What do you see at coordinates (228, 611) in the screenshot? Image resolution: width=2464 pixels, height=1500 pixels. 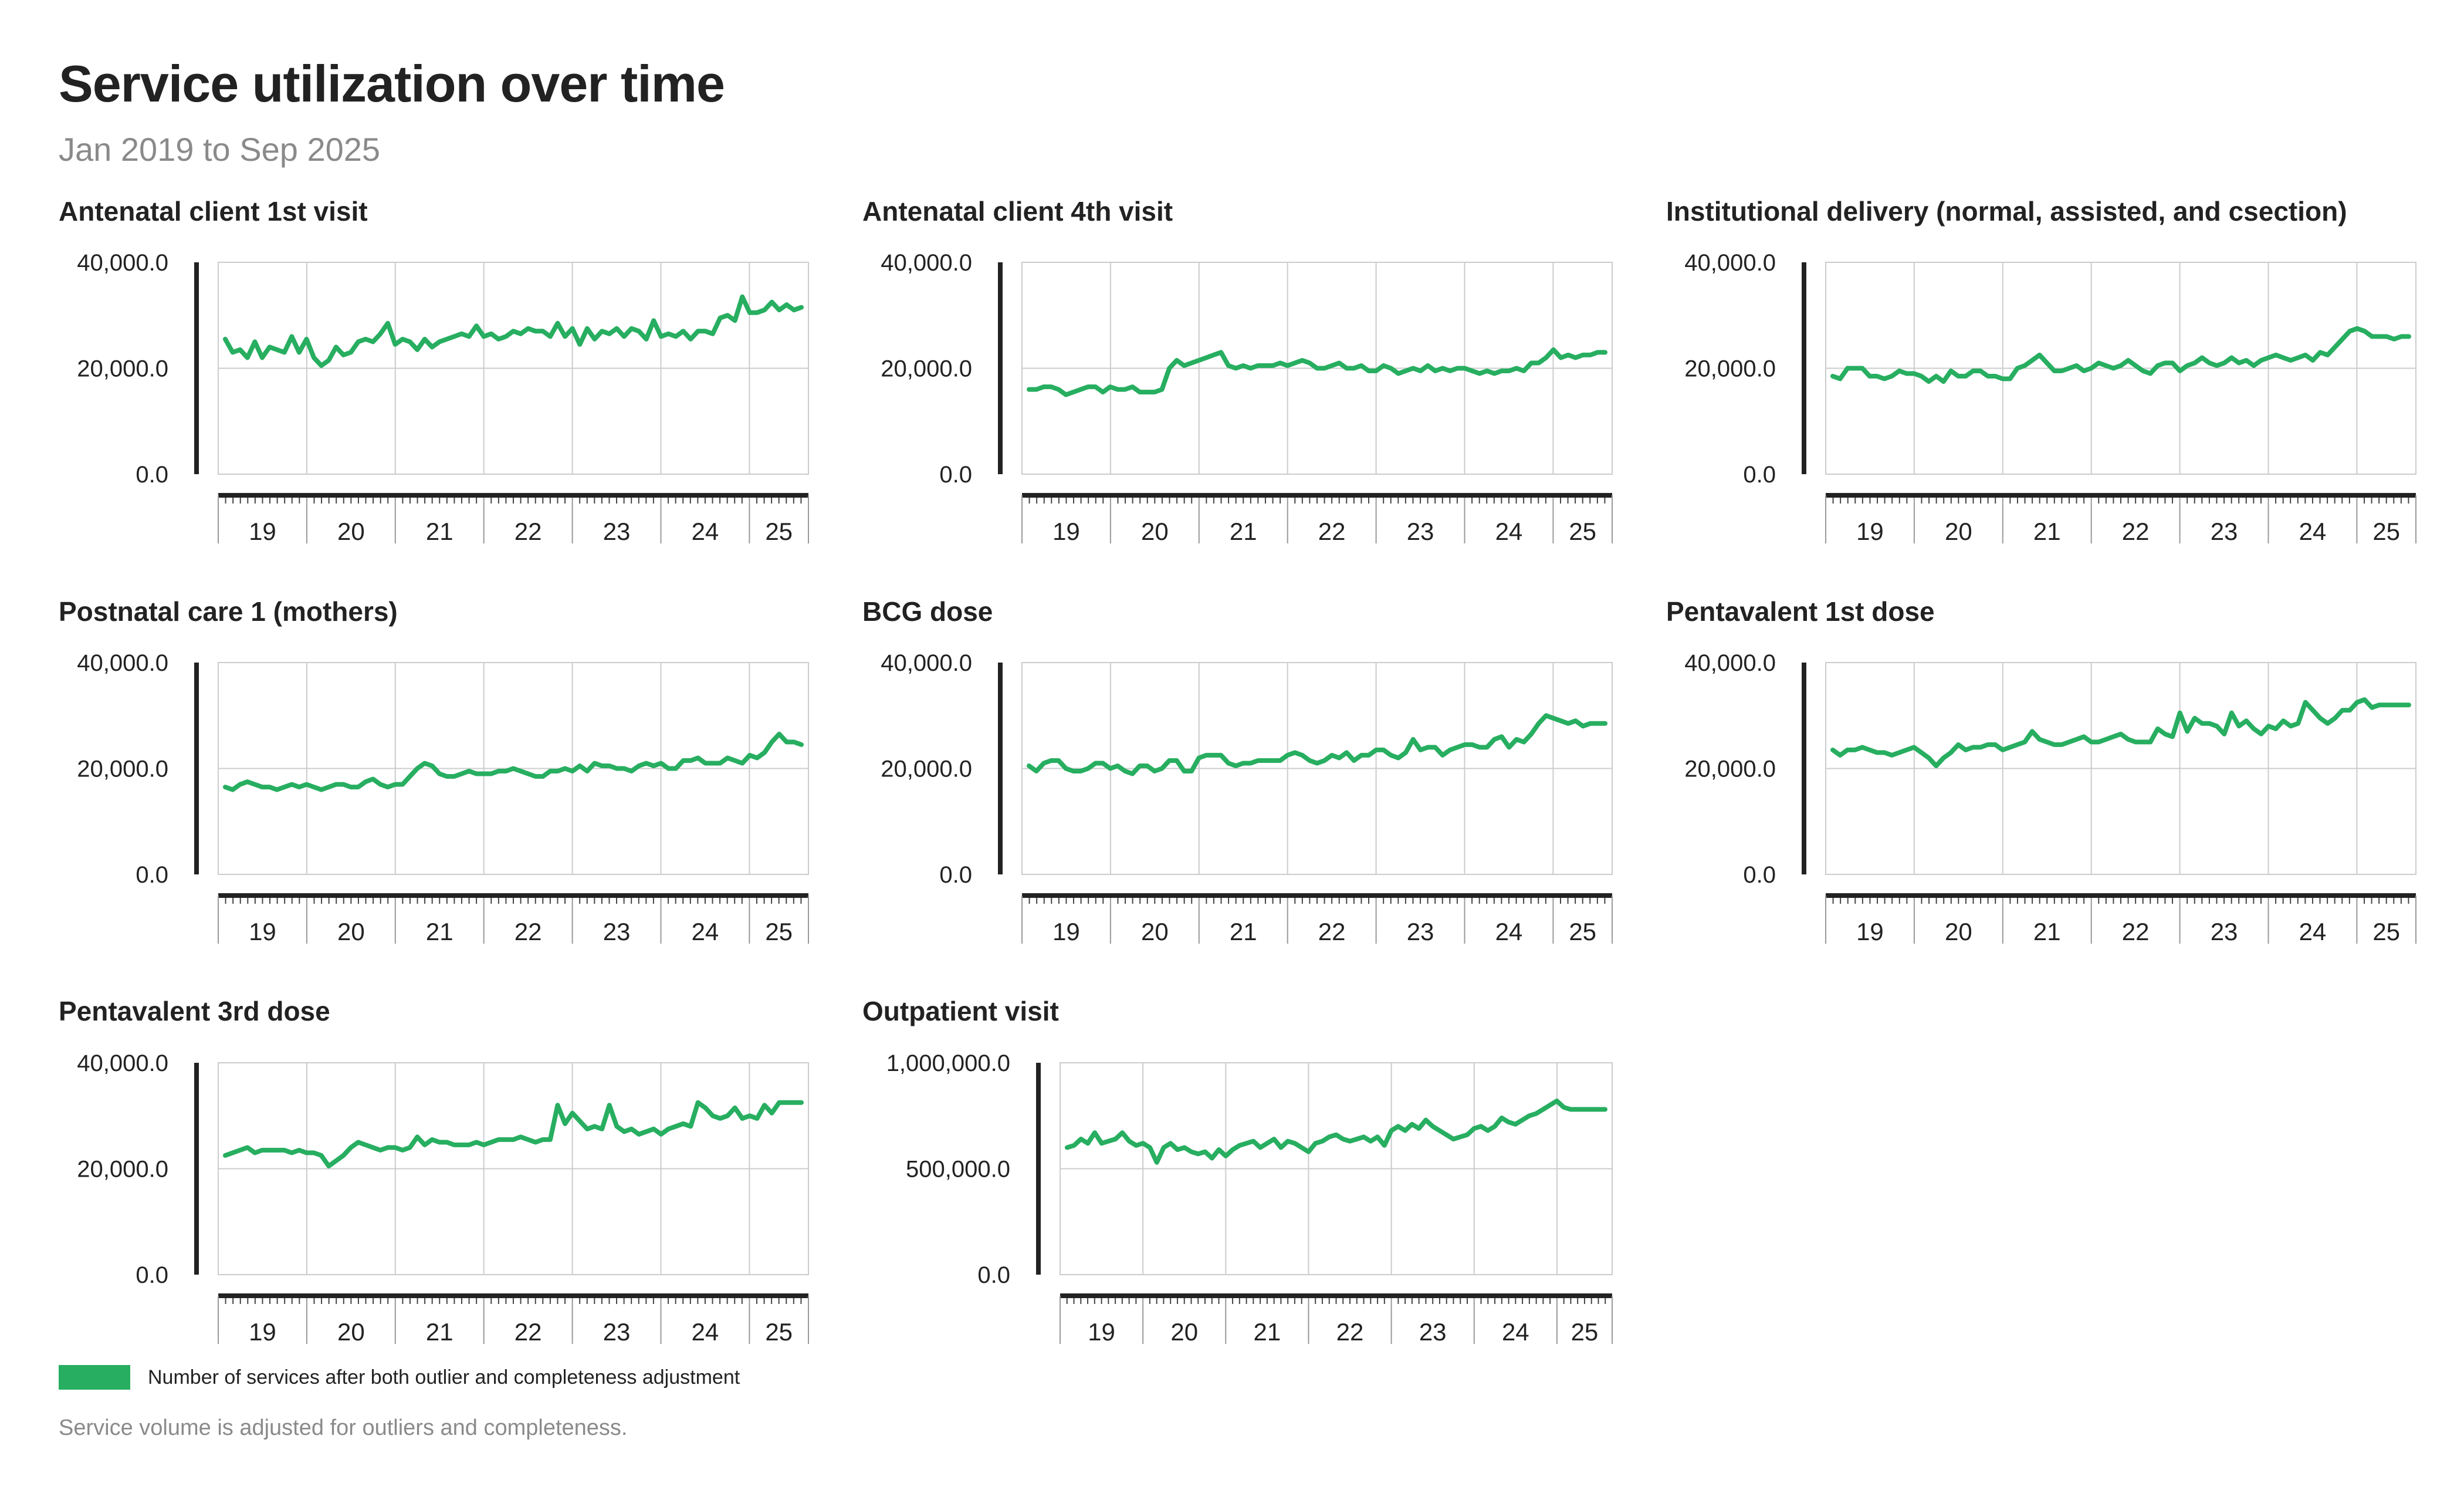 I see `chart-title: Postnatal care 1 (mothers)` at bounding box center [228, 611].